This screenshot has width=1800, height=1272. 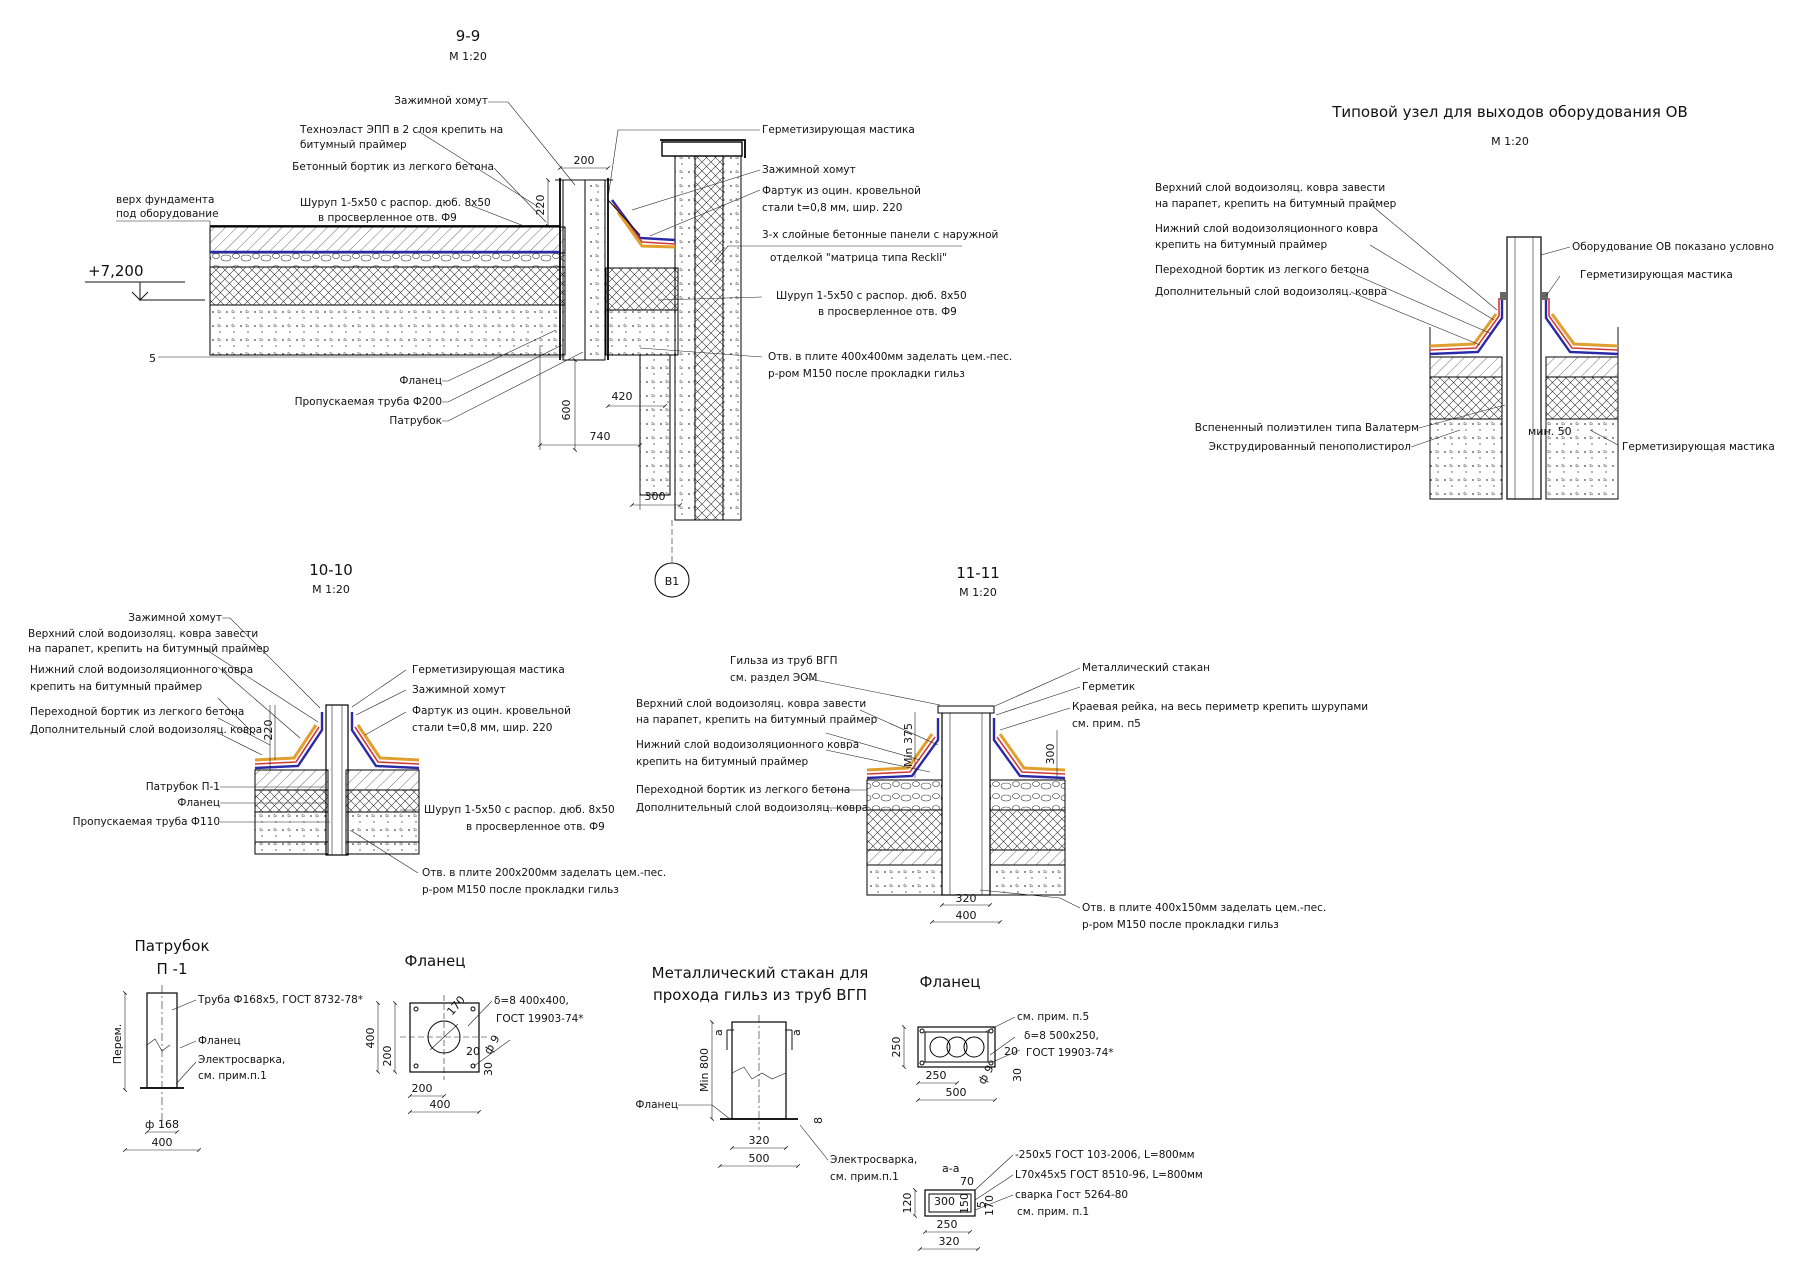 What do you see at coordinates (353, 145) in the screenshot?
I see `label-technoelast-2: битумный праймер` at bounding box center [353, 145].